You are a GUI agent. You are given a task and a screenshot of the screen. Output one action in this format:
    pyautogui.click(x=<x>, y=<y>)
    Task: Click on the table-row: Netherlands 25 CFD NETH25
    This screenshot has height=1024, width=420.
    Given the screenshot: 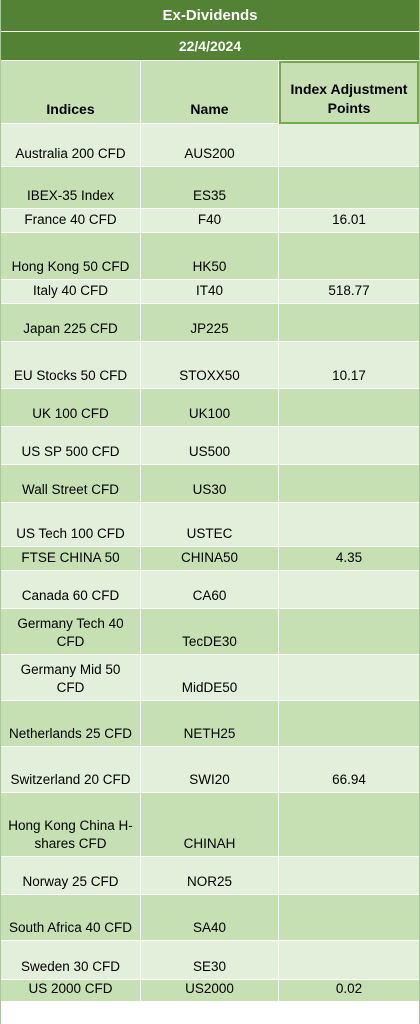 What is the action you would take?
    pyautogui.click(x=210, y=724)
    